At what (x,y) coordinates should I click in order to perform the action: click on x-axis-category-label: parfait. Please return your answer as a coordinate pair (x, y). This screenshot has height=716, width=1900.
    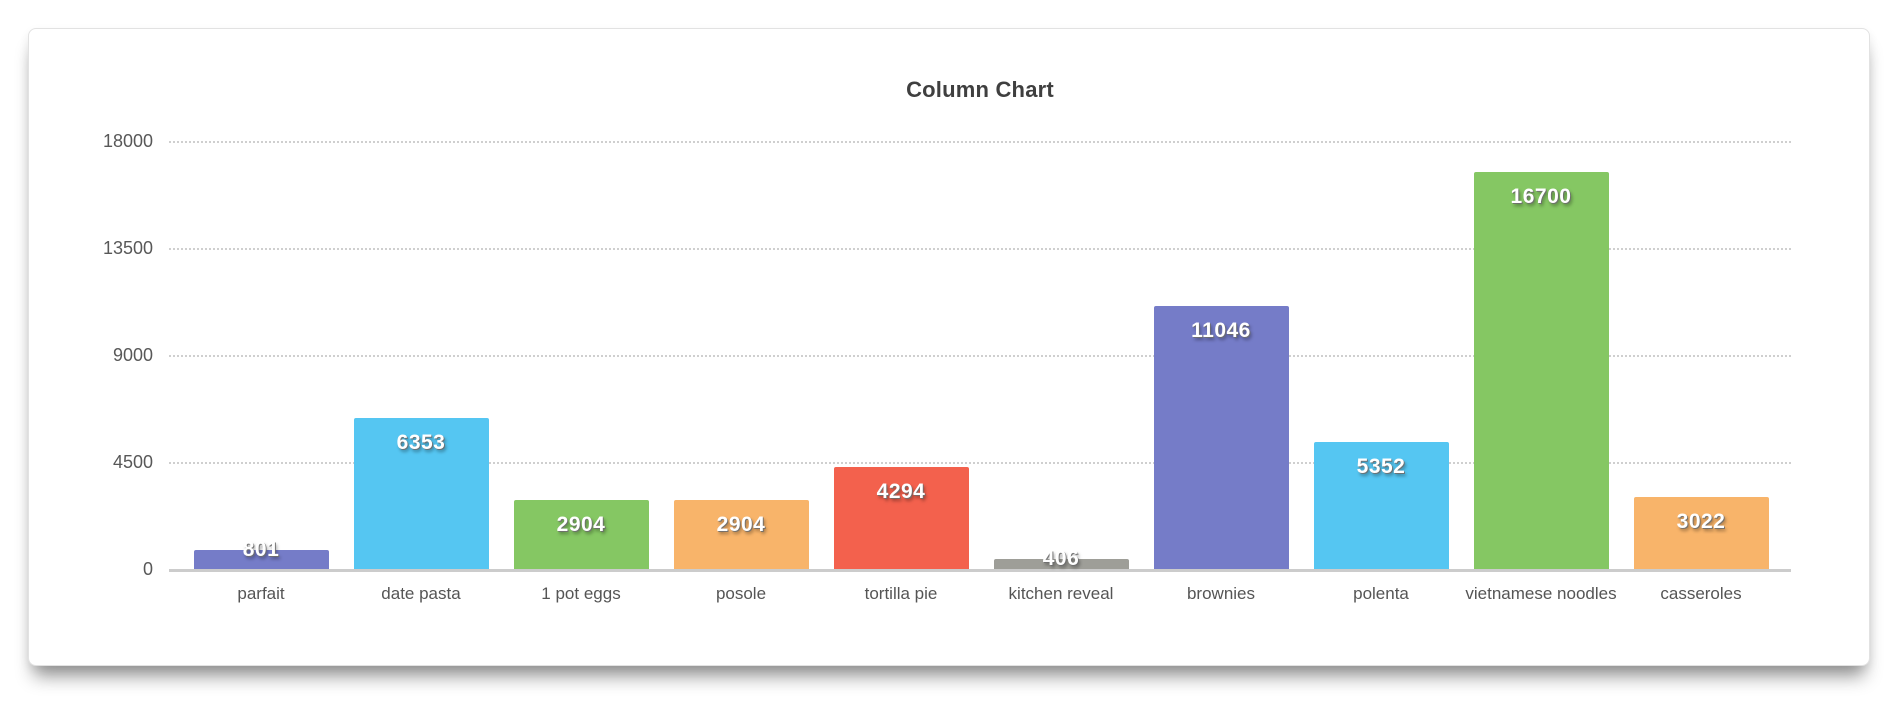
    Looking at the image, I should click on (261, 593).